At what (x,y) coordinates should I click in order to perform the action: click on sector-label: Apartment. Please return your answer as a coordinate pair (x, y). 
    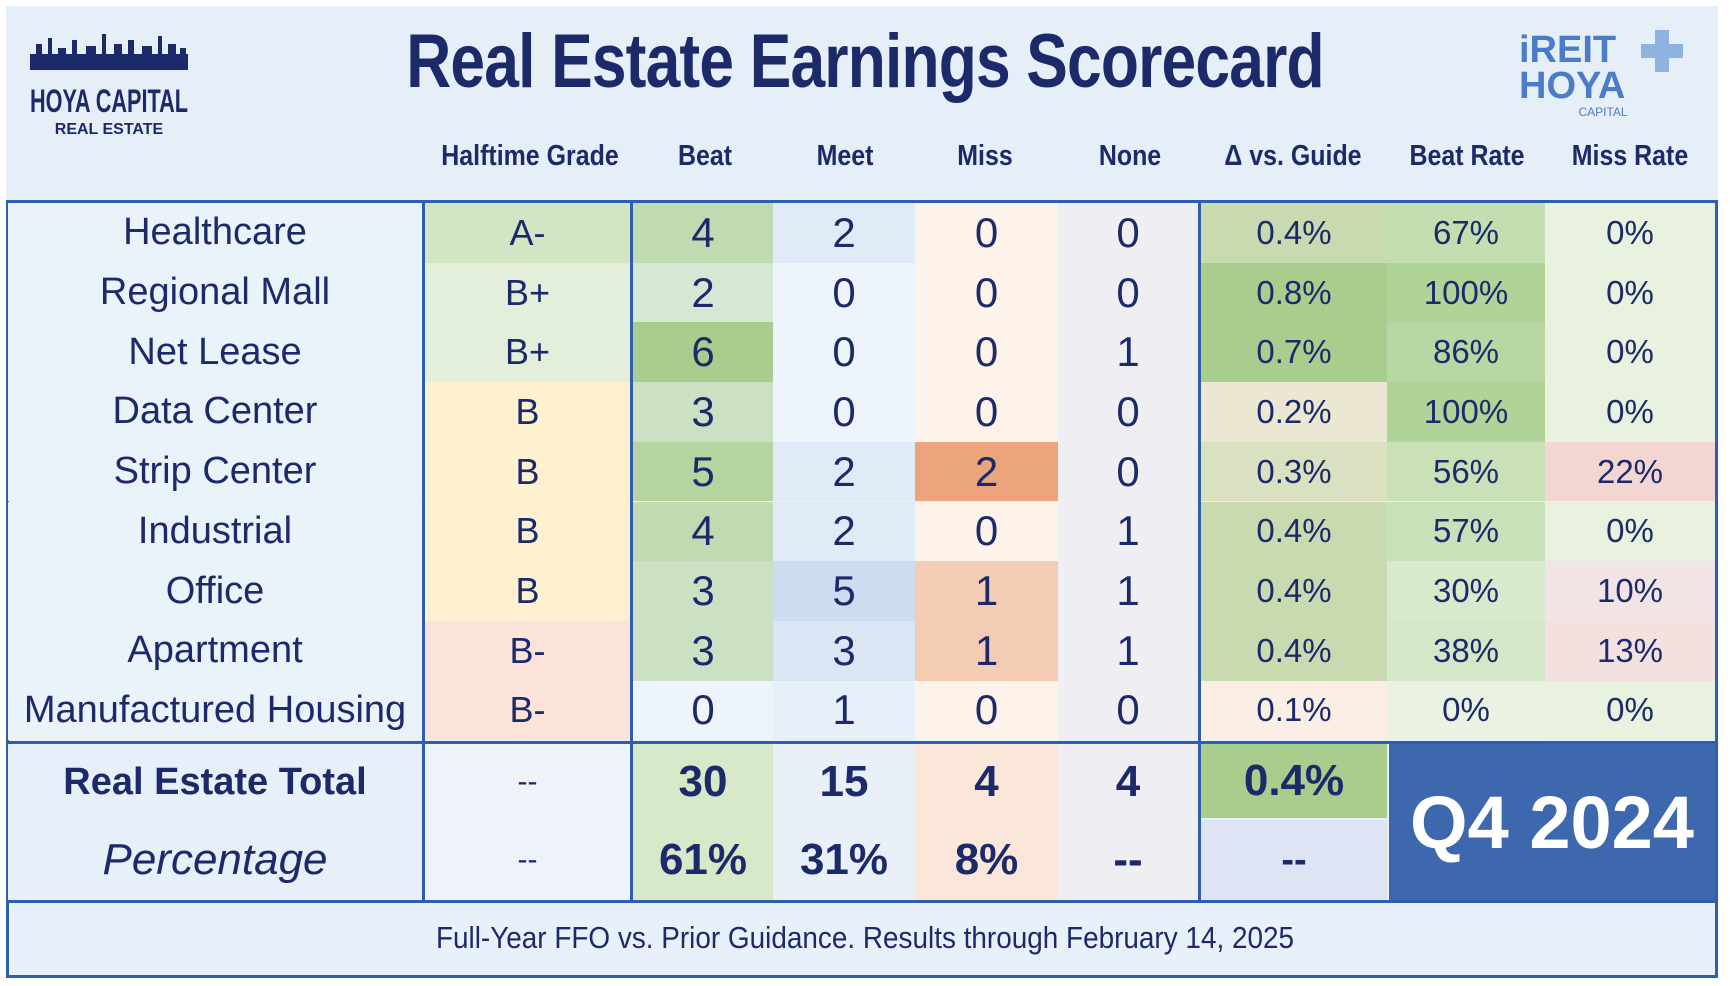
    Looking at the image, I should click on (215, 650).